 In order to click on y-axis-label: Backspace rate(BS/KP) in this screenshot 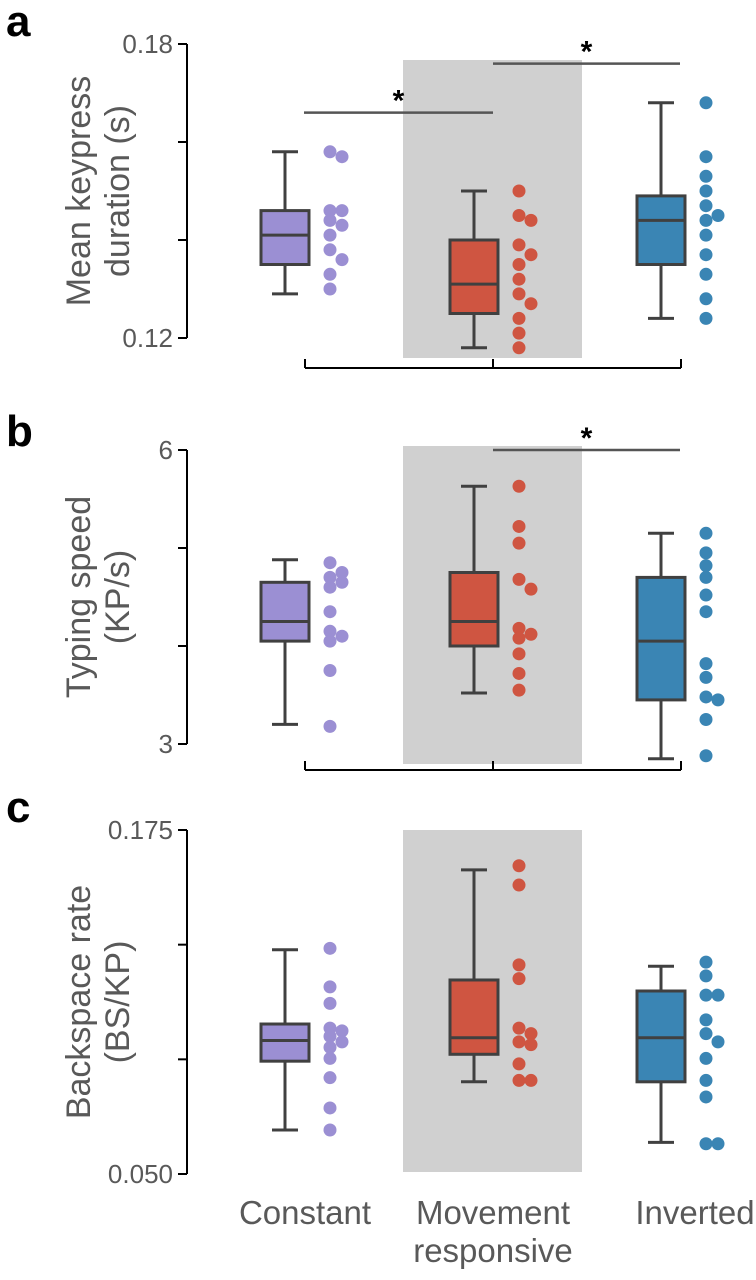, I will do `click(98, 1002)`.